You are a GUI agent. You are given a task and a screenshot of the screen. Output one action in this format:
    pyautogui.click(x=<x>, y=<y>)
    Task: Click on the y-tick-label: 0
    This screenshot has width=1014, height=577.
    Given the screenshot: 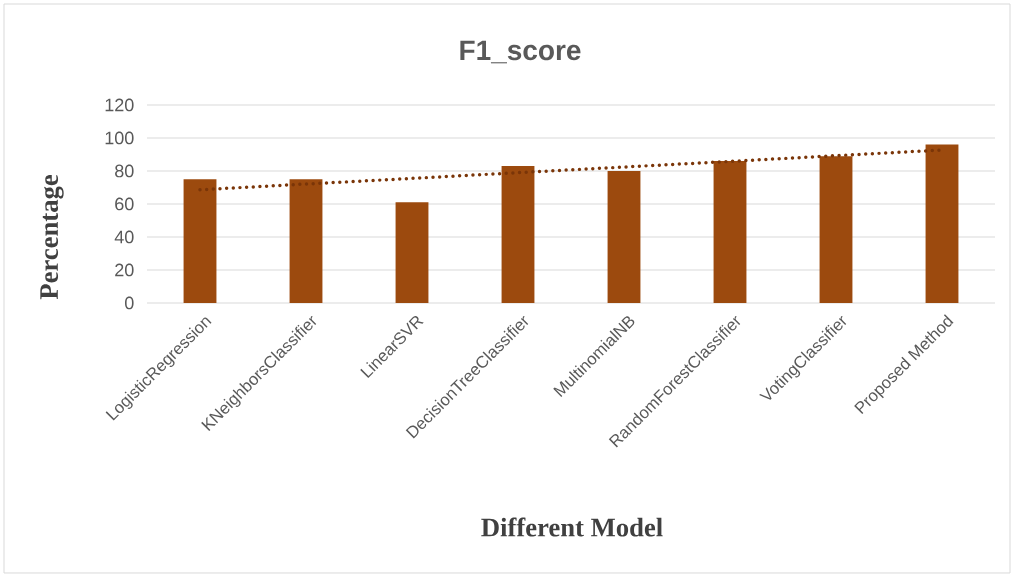 What is the action you would take?
    pyautogui.click(x=129, y=303)
    